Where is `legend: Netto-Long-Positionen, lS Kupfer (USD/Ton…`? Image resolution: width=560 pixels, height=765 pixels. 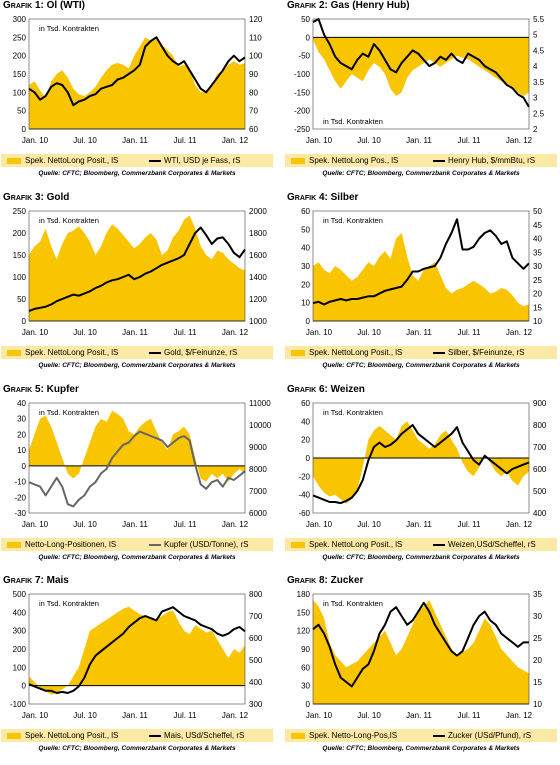
legend: Netto-Long-Positionen, lS Kupfer (USD/Ton… is located at coordinates (137, 544).